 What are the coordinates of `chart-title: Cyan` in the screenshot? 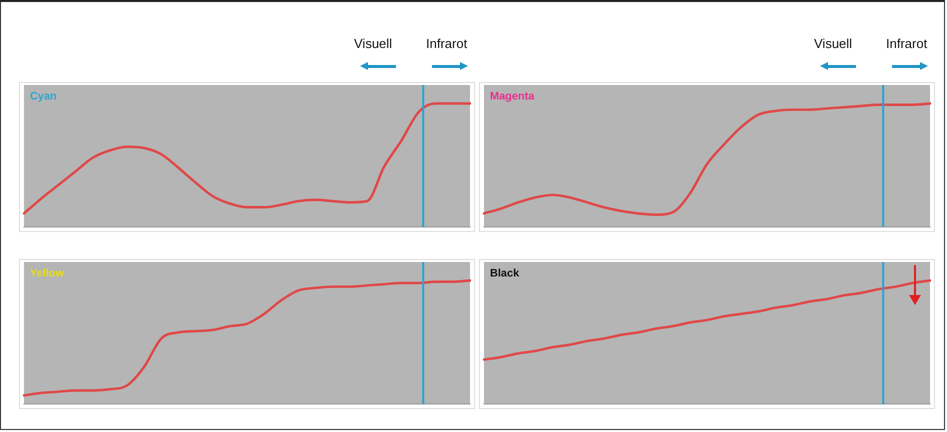 It's located at (43, 96).